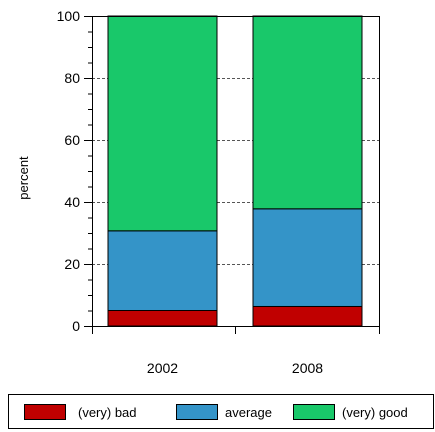 This screenshot has width=435, height=432. What do you see at coordinates (107, 412) in the screenshot?
I see `legend-label: (very) bad` at bounding box center [107, 412].